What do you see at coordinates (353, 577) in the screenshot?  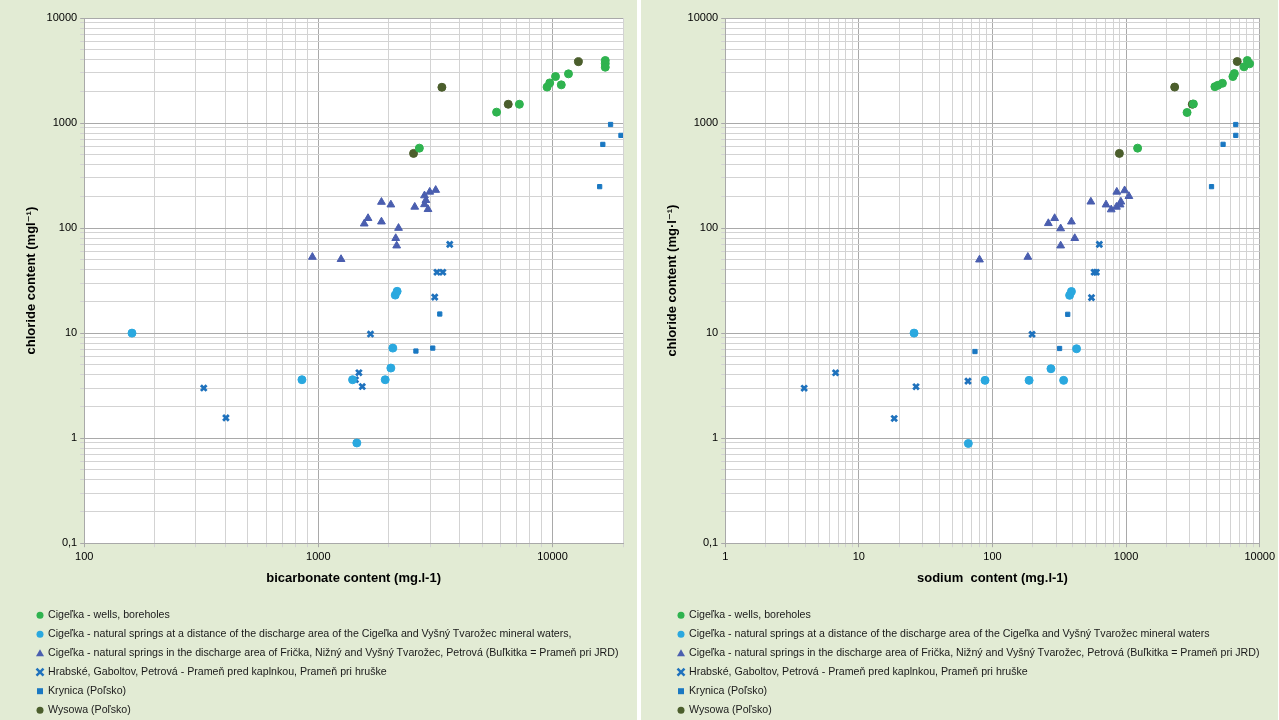 I see `x-axis-title: bicarbonate content (mg.l-1)` at bounding box center [353, 577].